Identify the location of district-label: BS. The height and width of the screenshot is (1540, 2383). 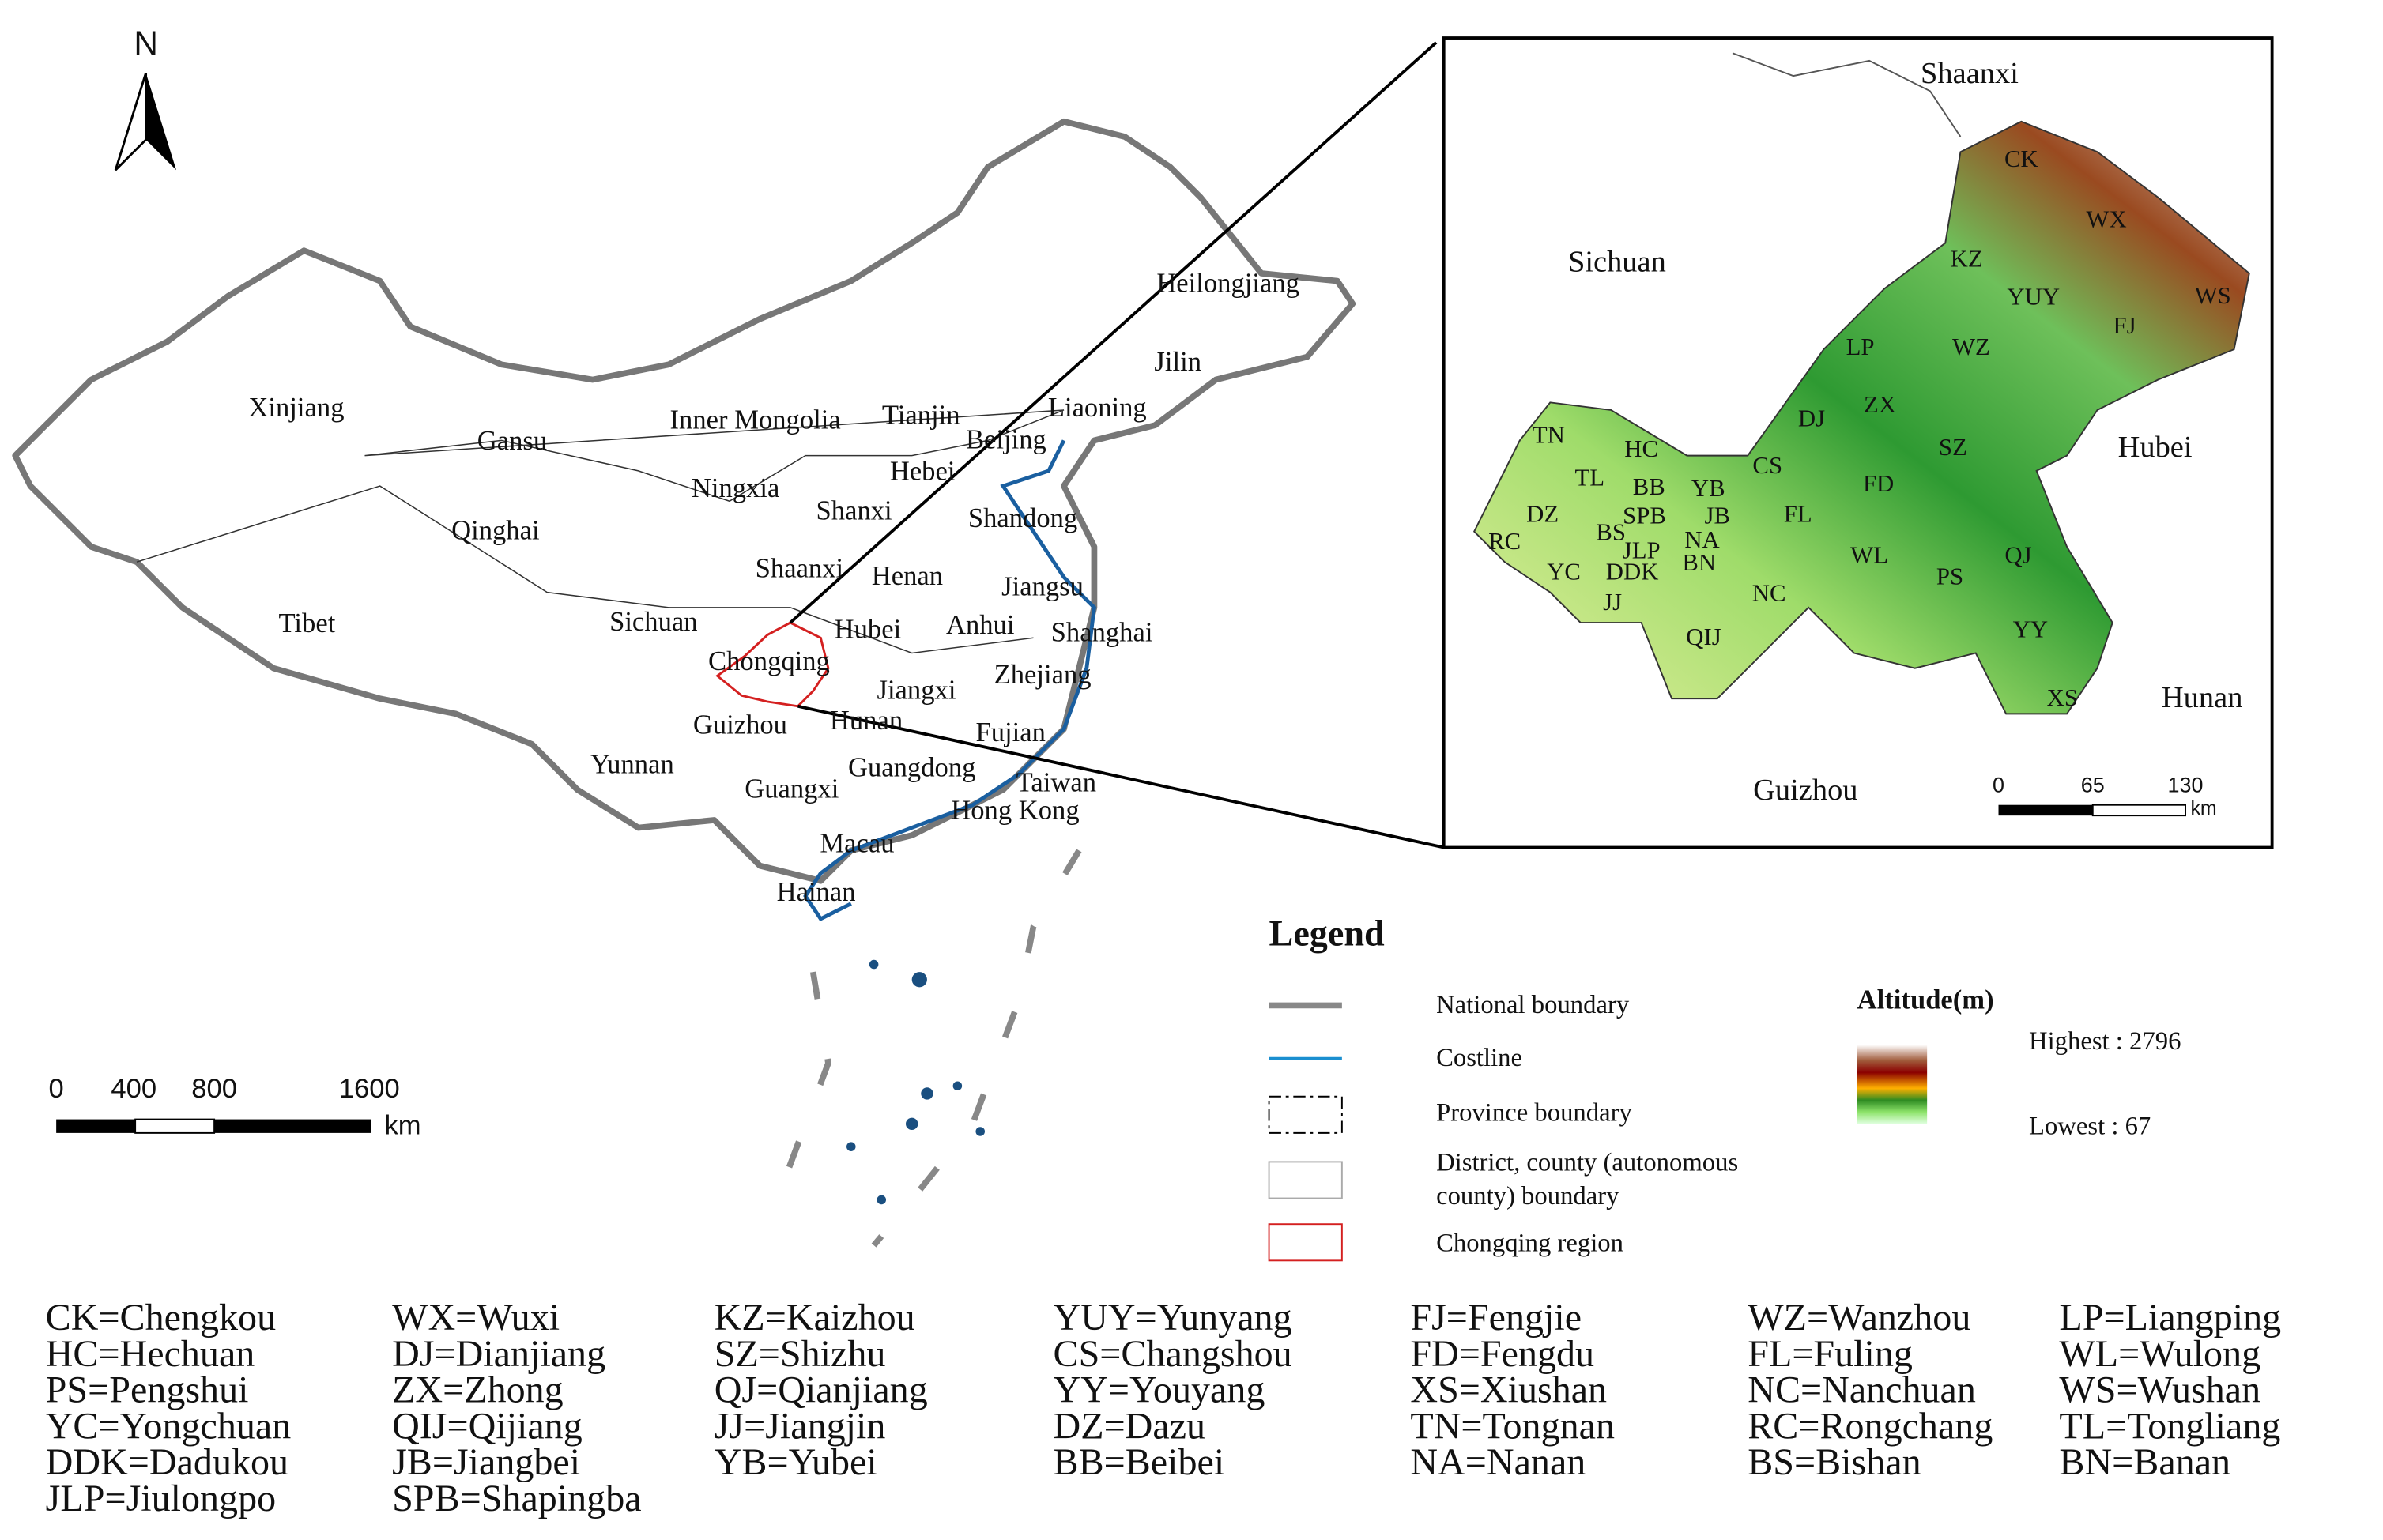
(1611, 532).